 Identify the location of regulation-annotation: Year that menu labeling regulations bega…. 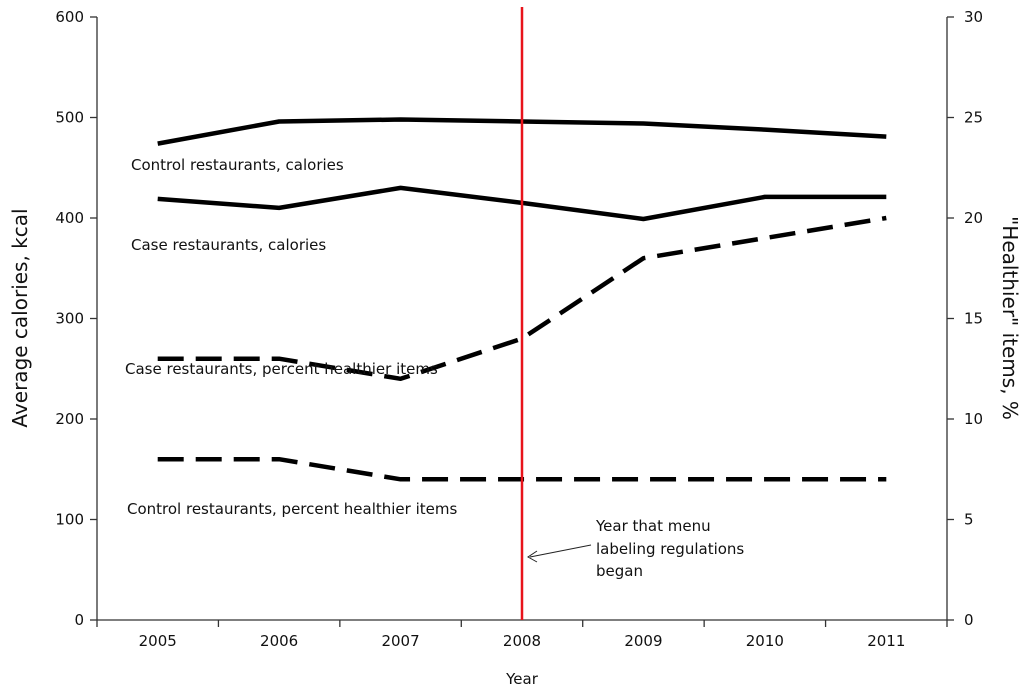
(635, 548).